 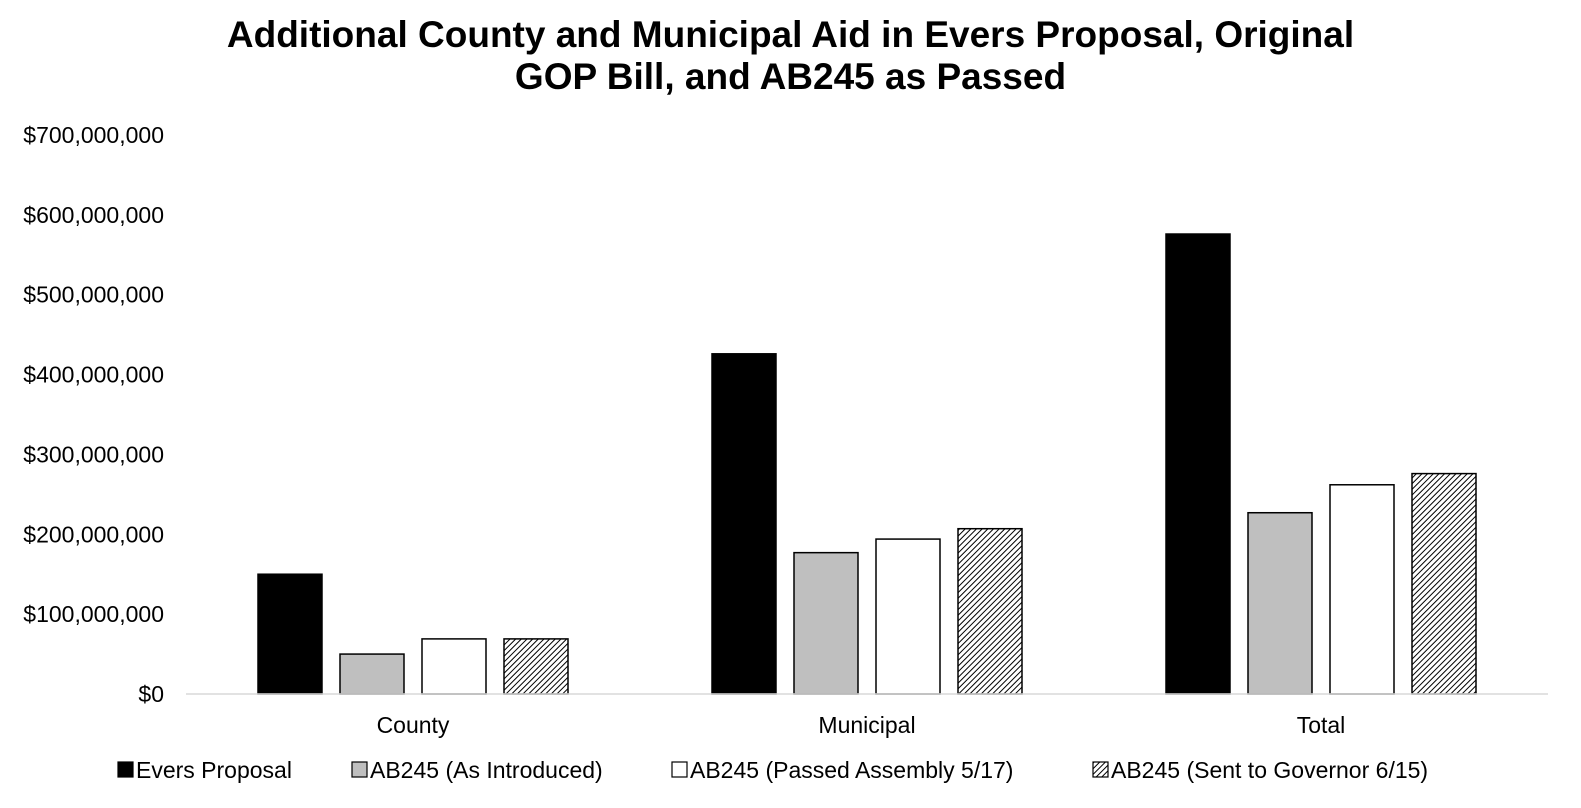 I want to click on chart-title-line-2: GOP Bill, and AB245 as Passed, so click(x=790, y=76).